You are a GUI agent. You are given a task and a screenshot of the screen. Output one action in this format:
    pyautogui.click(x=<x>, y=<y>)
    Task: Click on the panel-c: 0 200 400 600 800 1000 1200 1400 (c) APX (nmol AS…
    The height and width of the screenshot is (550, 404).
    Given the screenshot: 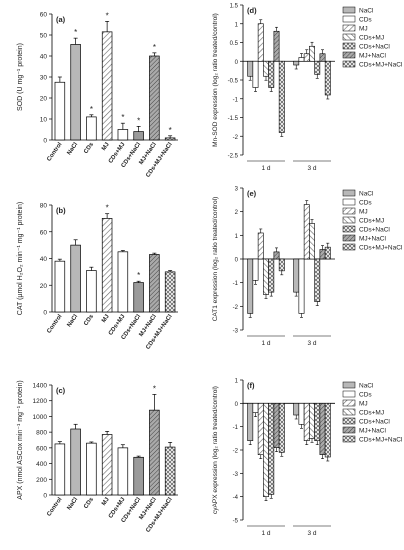 What is the action you would take?
    pyautogui.click(x=97, y=457)
    